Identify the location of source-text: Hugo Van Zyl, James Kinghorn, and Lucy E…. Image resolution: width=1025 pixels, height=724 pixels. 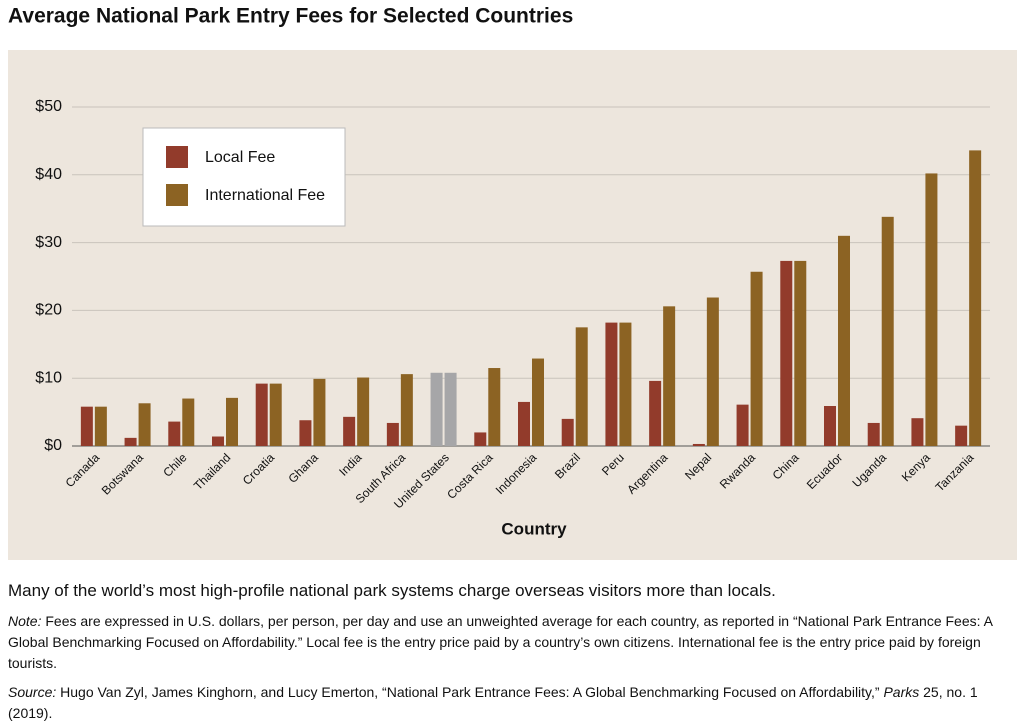
(470, 692).